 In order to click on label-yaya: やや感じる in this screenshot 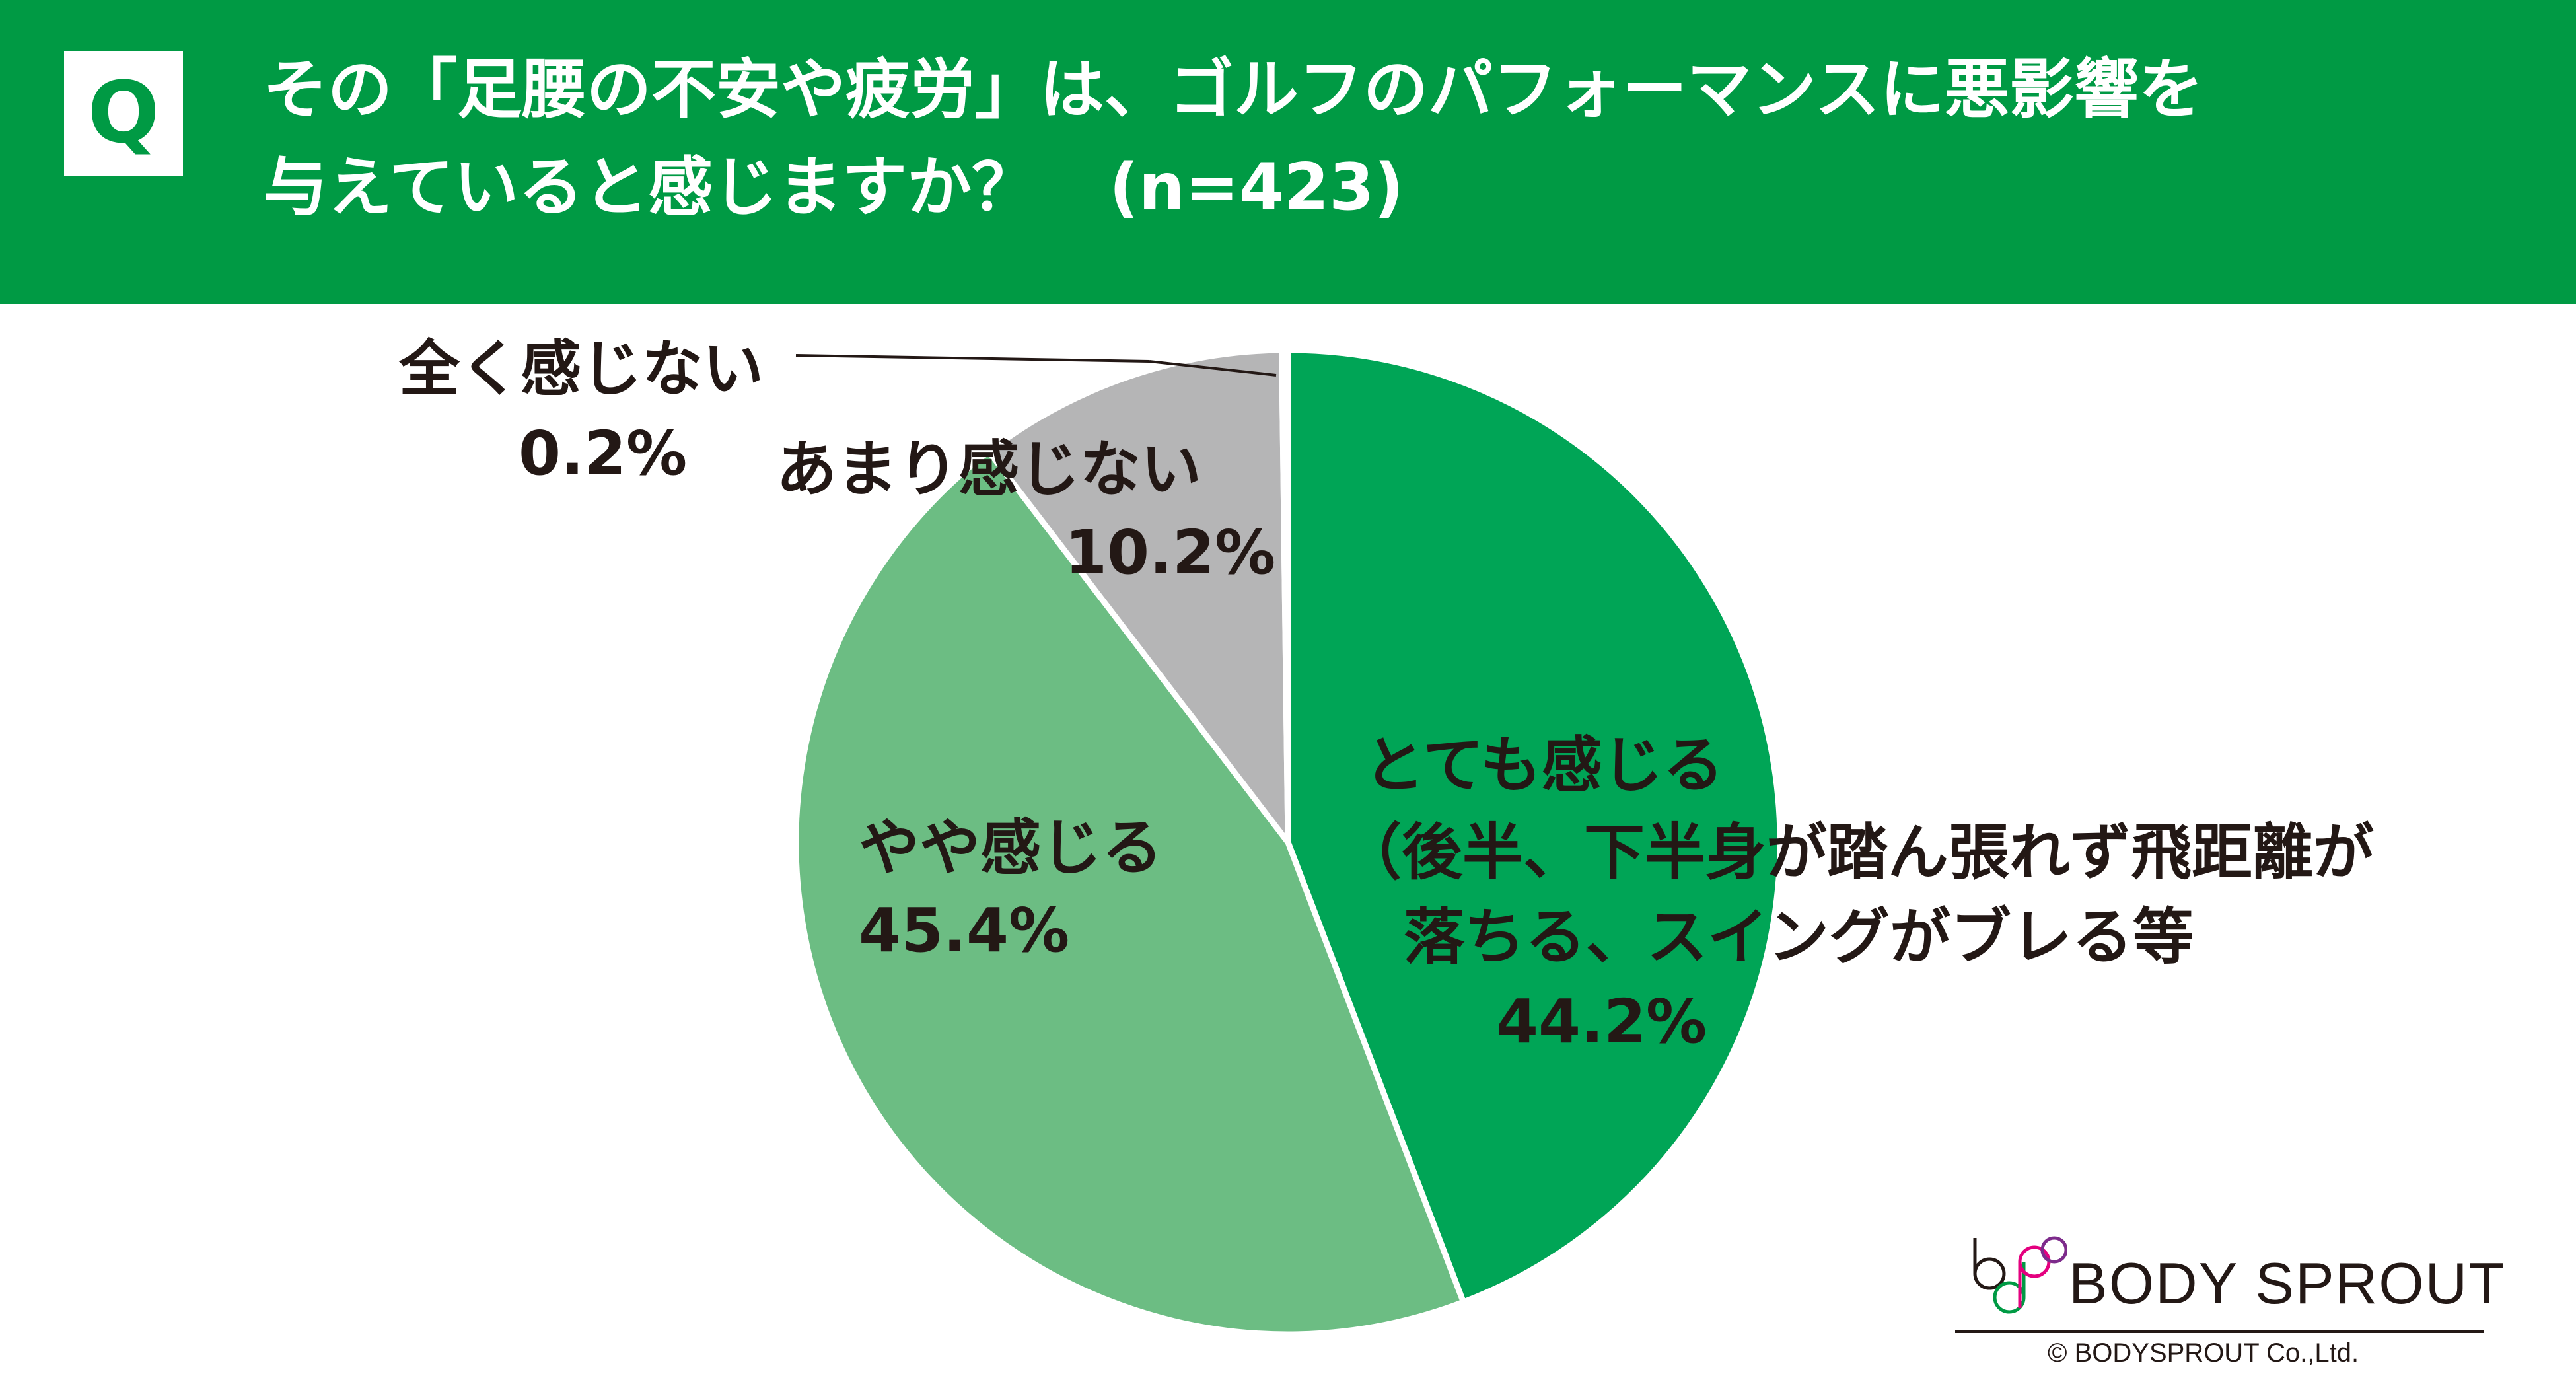, I will do `click(1011, 848)`.